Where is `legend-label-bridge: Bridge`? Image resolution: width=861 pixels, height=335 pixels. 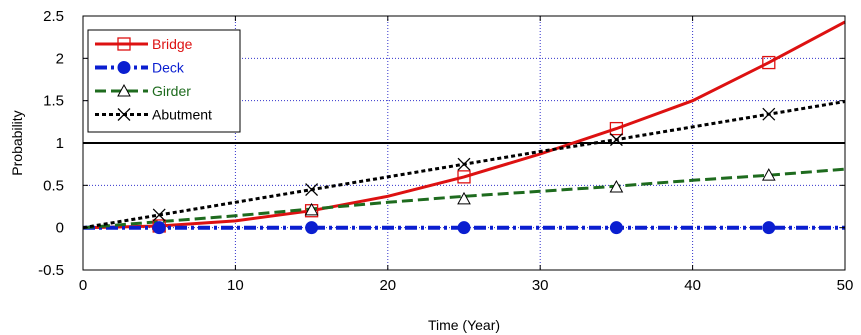
legend-label-bridge: Bridge is located at coordinates (172, 44).